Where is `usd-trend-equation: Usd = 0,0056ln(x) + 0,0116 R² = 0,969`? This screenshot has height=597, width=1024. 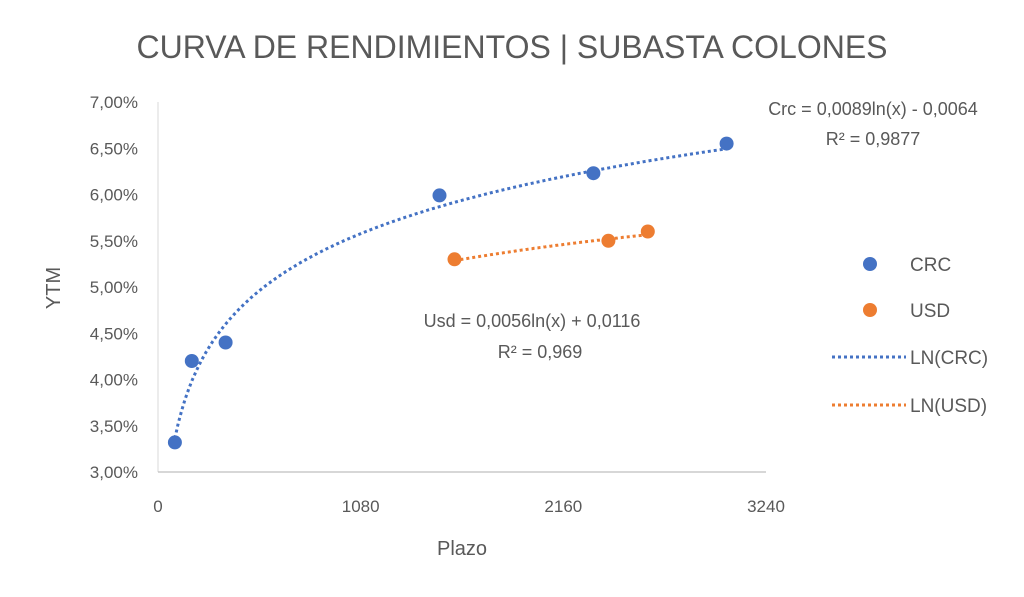 usd-trend-equation: Usd = 0,0056ln(x) + 0,0116 R² = 0,969 is located at coordinates (532, 336).